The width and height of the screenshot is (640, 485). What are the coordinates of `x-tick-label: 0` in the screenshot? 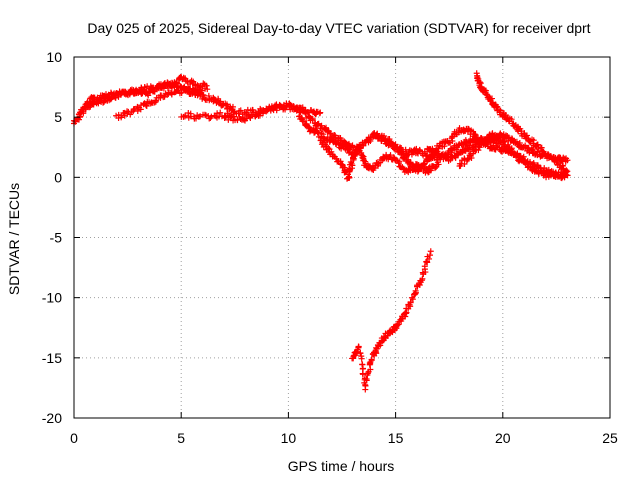 It's located at (74, 438).